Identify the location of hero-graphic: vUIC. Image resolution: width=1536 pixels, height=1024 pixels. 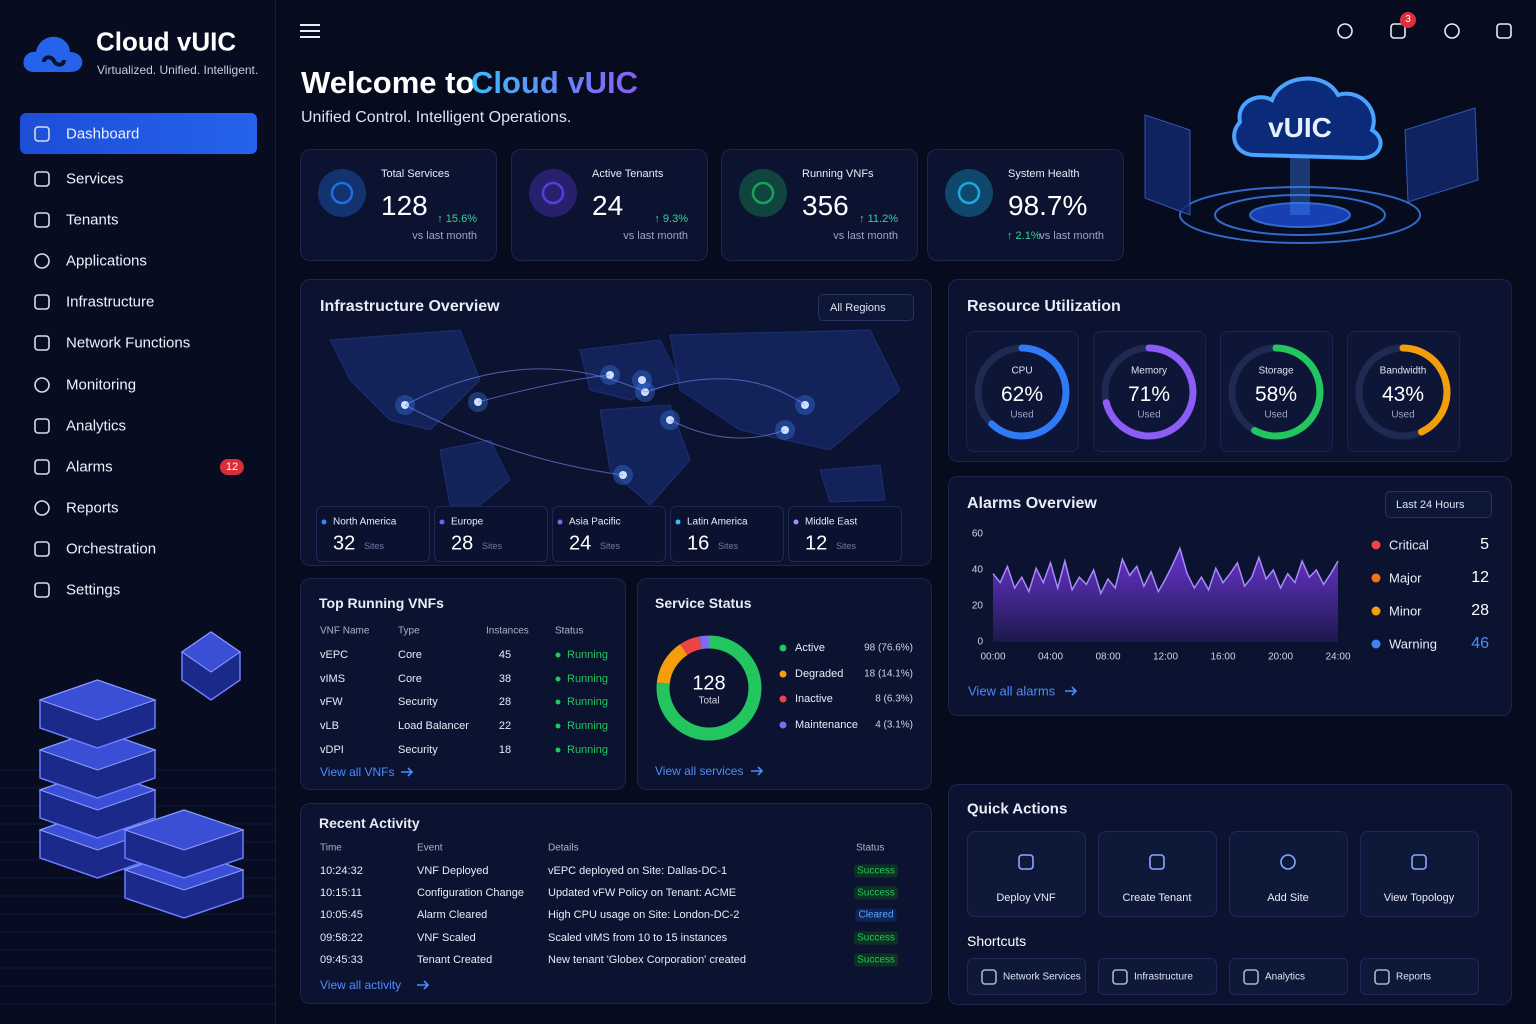
(1311, 160).